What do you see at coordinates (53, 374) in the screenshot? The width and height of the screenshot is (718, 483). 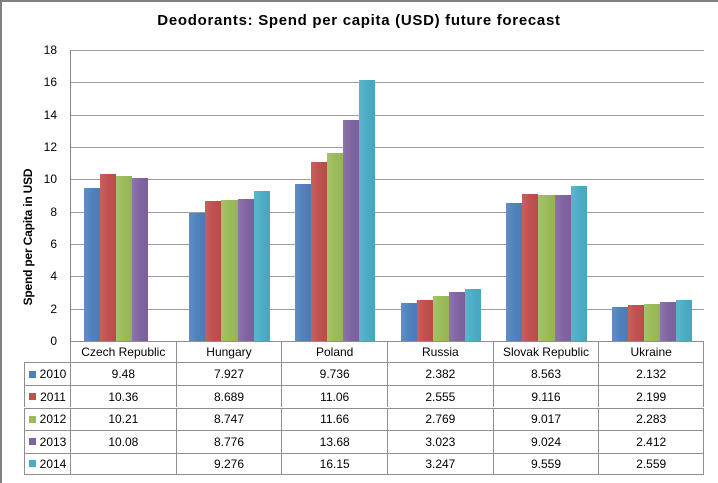 I see `legend-year-label-2010: 2010` at bounding box center [53, 374].